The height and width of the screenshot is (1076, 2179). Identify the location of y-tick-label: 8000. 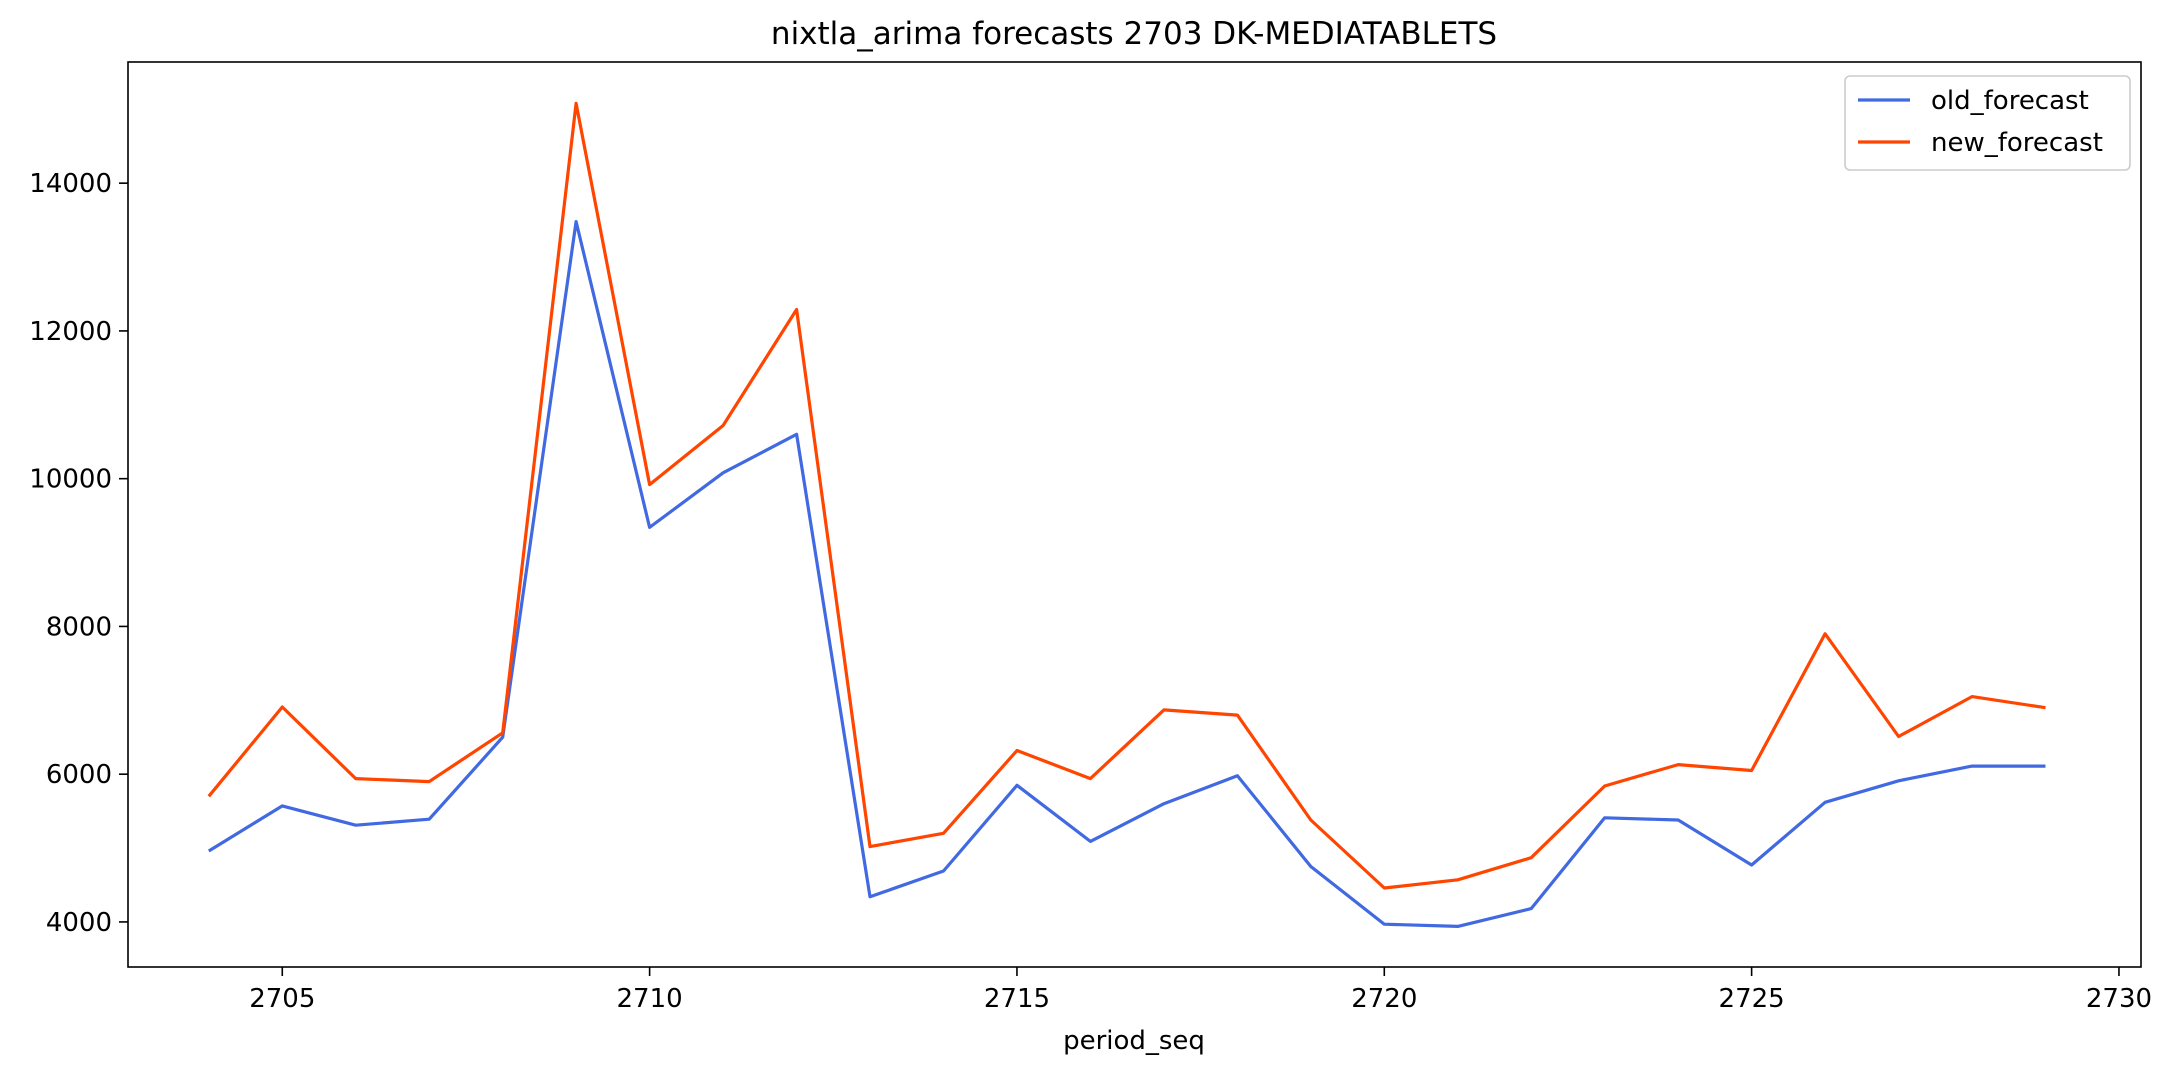
(79, 627).